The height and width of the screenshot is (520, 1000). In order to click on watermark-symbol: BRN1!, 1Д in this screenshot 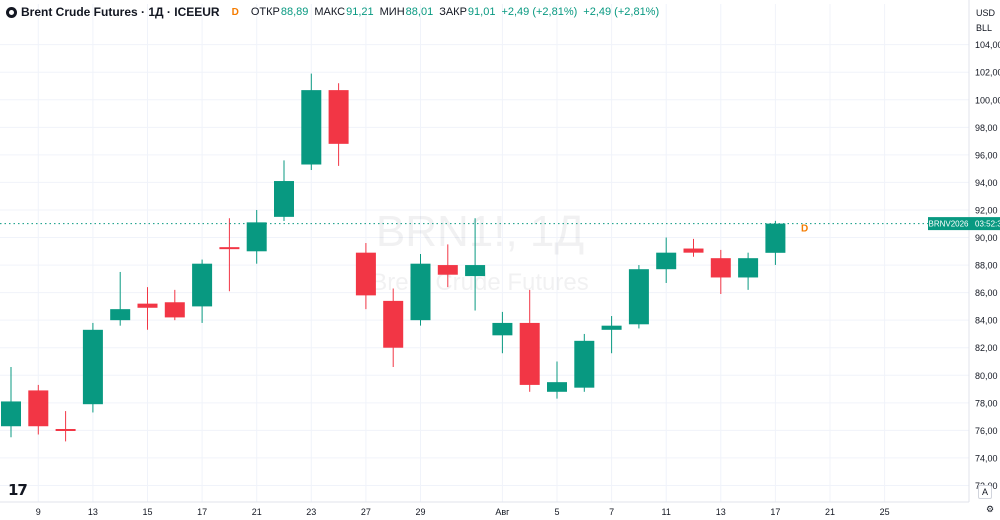, I will do `click(480, 231)`.